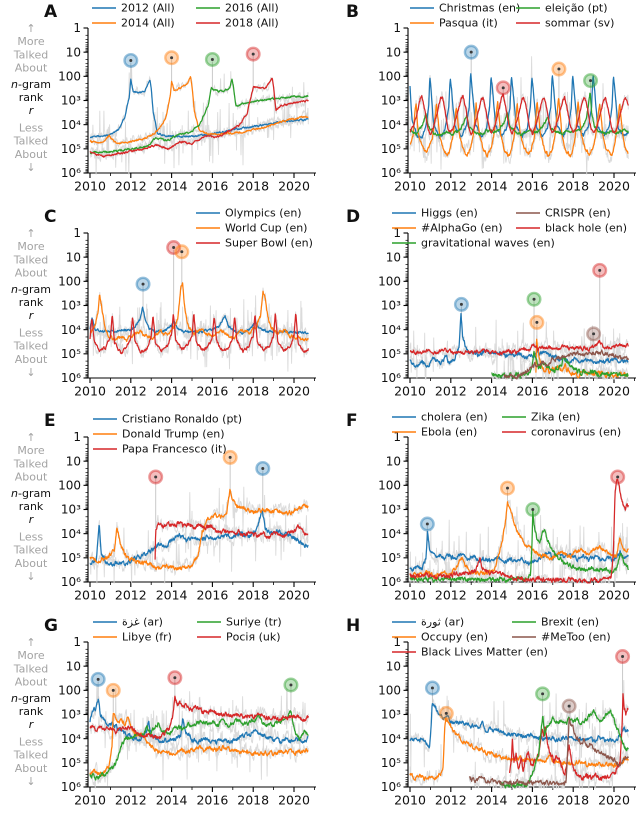  Describe the element at coordinates (573, 186) in the screenshot. I see `x-tick-label: 2018` at that location.